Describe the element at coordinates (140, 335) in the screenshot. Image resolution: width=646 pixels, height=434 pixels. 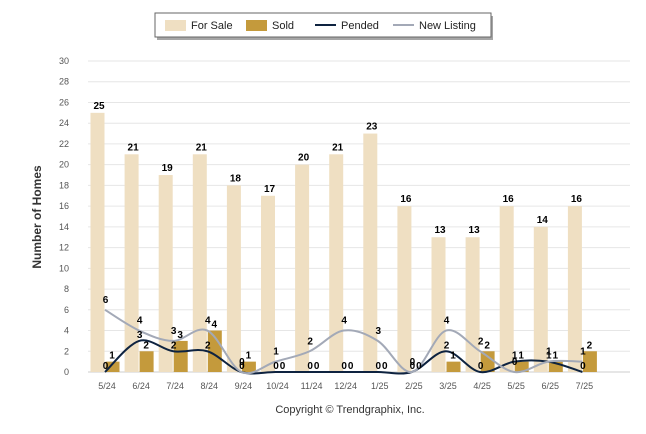
I see `label-pended: 3` at that location.